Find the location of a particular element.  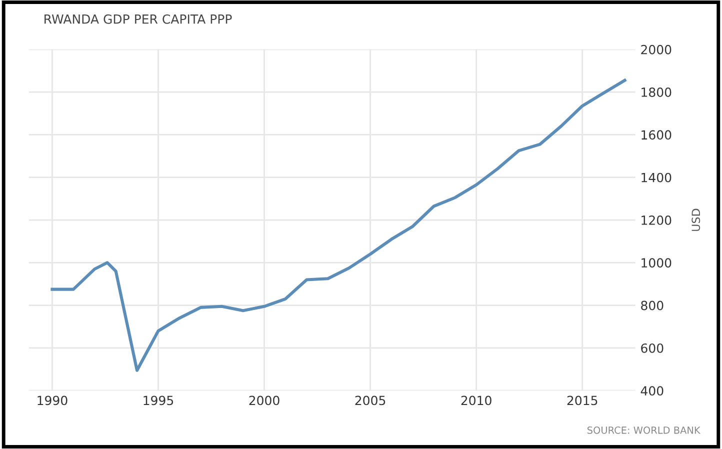

x-tick-label: 2005 is located at coordinates (370, 401).